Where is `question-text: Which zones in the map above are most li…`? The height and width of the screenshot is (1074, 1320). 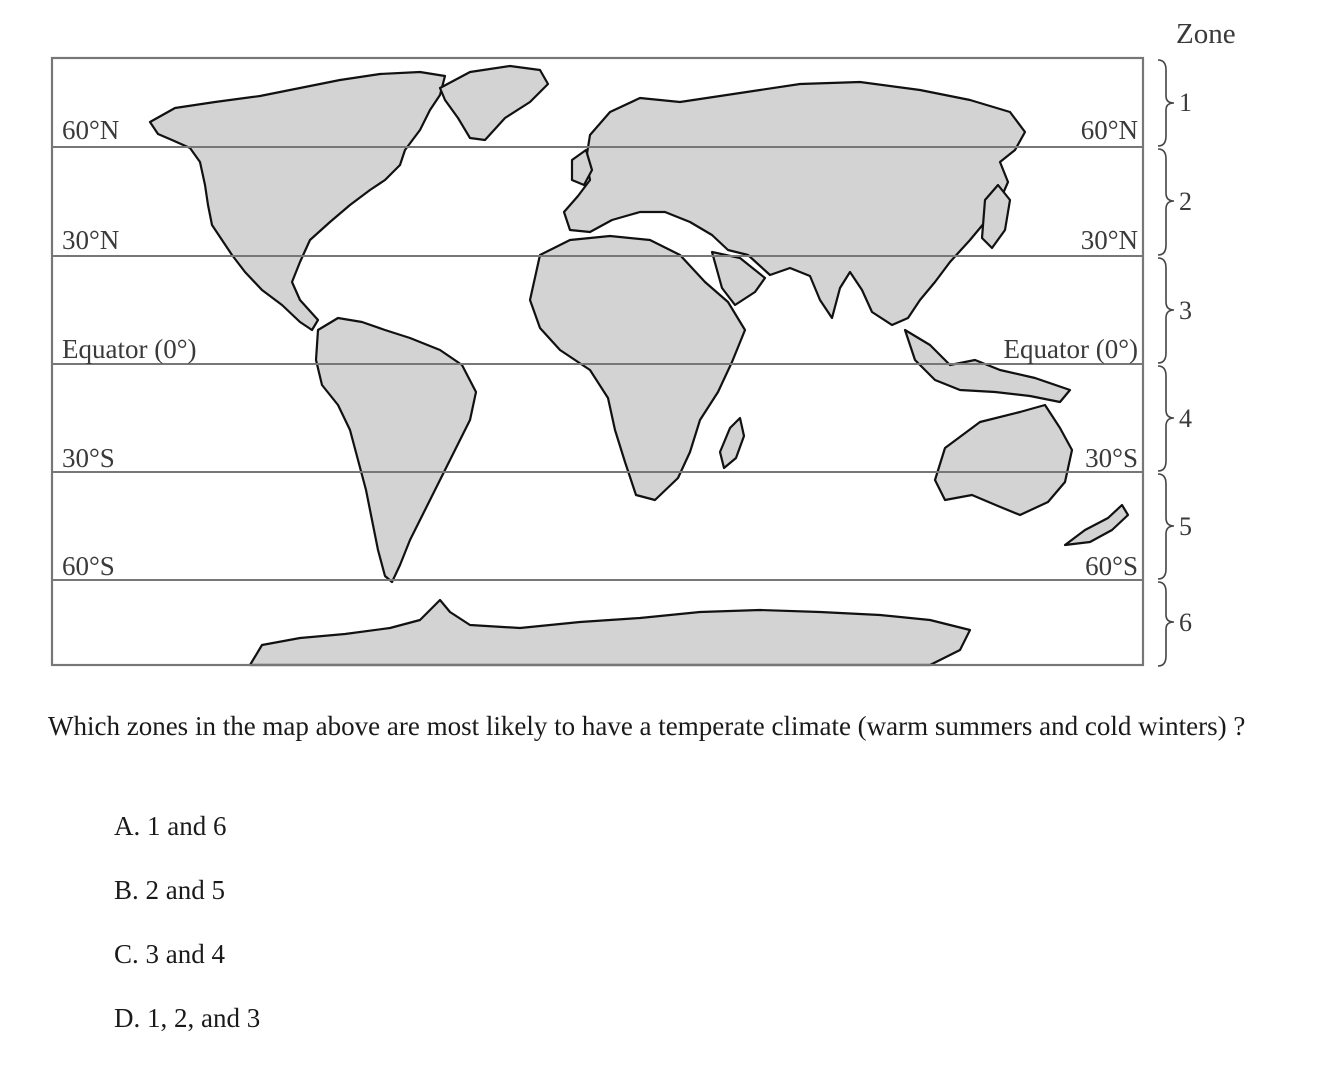 question-text: Which zones in the map above are most li… is located at coordinates (647, 726).